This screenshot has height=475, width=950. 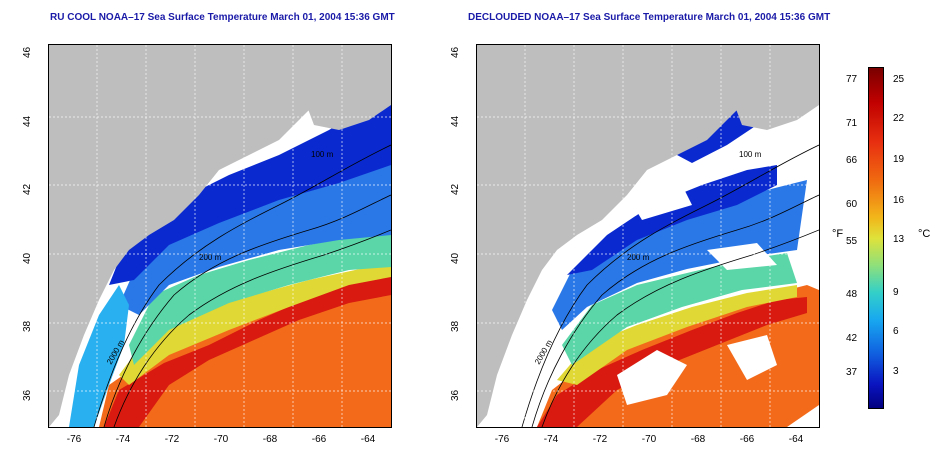 I want to click on right-ytick-46: 46, so click(x=455, y=52).